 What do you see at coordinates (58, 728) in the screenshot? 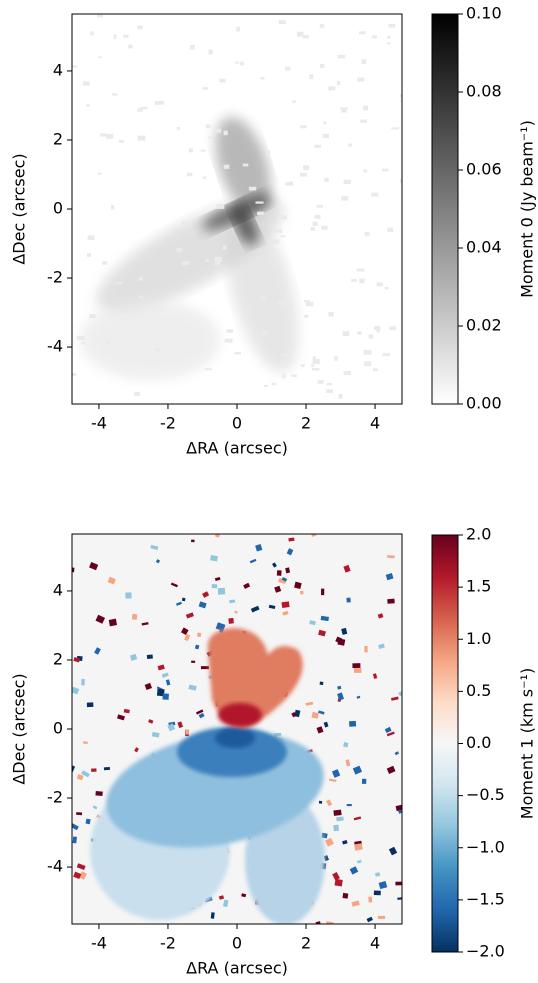
I see `y-tick-label: 0` at bounding box center [58, 728].